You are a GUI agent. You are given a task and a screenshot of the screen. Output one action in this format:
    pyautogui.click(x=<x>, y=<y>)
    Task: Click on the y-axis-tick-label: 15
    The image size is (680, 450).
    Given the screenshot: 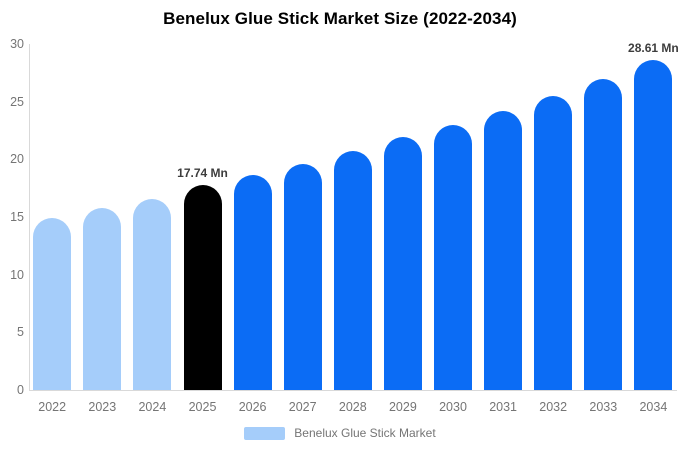 What is the action you would take?
    pyautogui.click(x=17, y=217)
    